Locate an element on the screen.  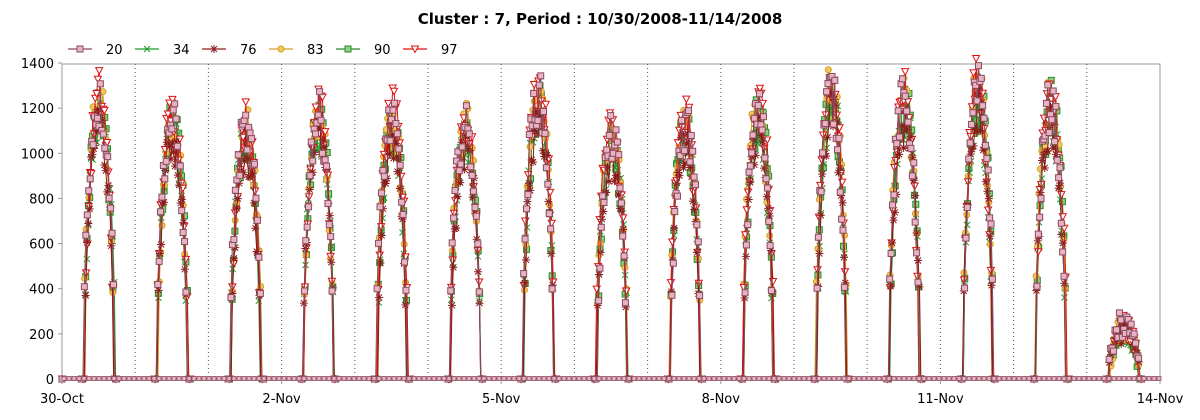
x-axis: 30-Oct 2-Nov 5-Nov 8-Nov 11-Nov 14-Nov is located at coordinates (612, 393).